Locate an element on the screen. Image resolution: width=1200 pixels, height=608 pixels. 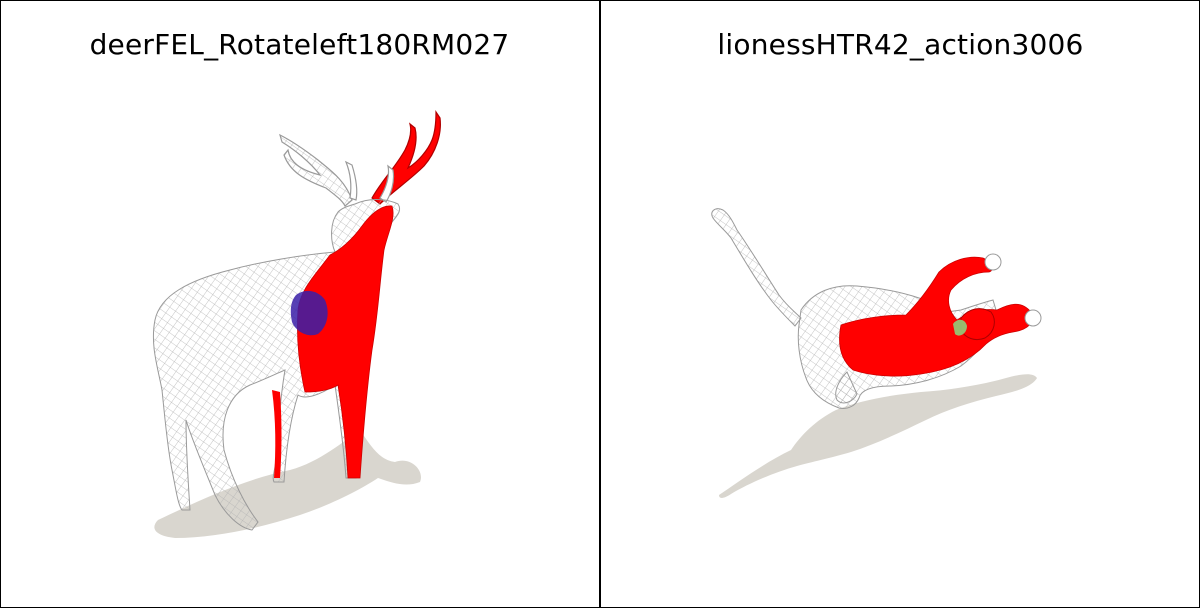
lioness-front-leg is located at coordinates (846, 387).